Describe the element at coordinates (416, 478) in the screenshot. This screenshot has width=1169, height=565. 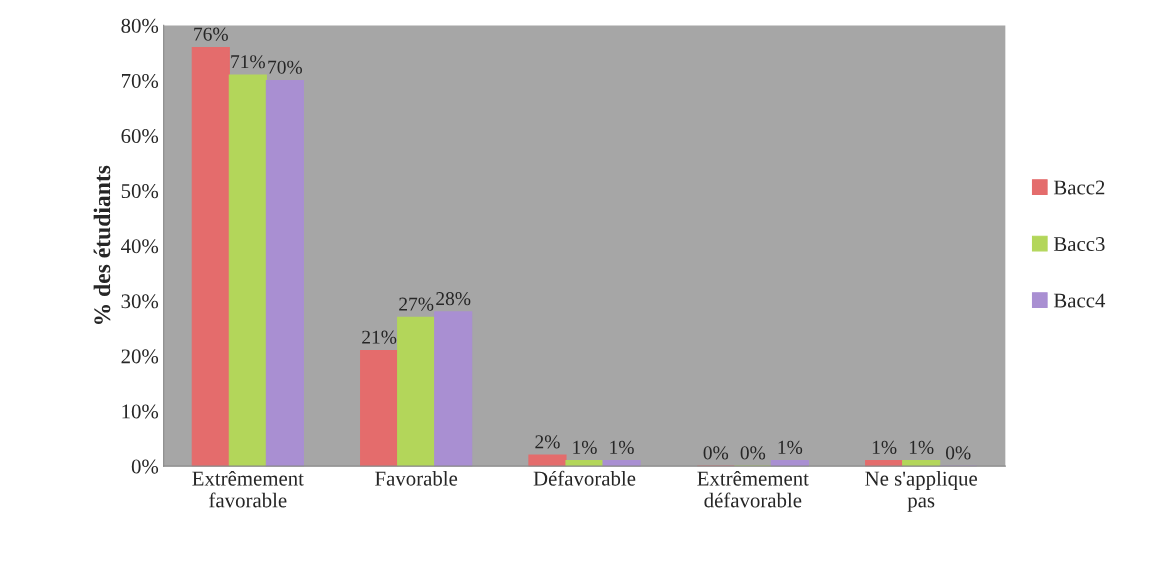
I see `x-tick-label: Favorable` at that location.